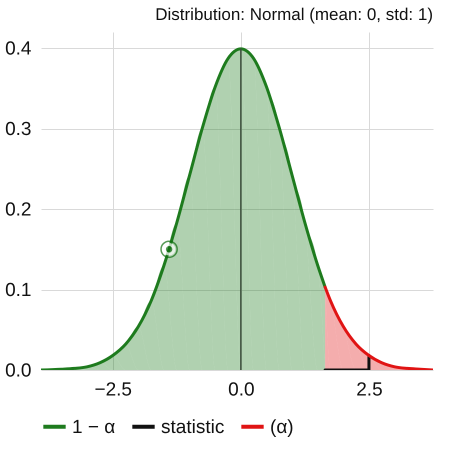  I want to click on y-tick-label: 0.2, so click(18, 210).